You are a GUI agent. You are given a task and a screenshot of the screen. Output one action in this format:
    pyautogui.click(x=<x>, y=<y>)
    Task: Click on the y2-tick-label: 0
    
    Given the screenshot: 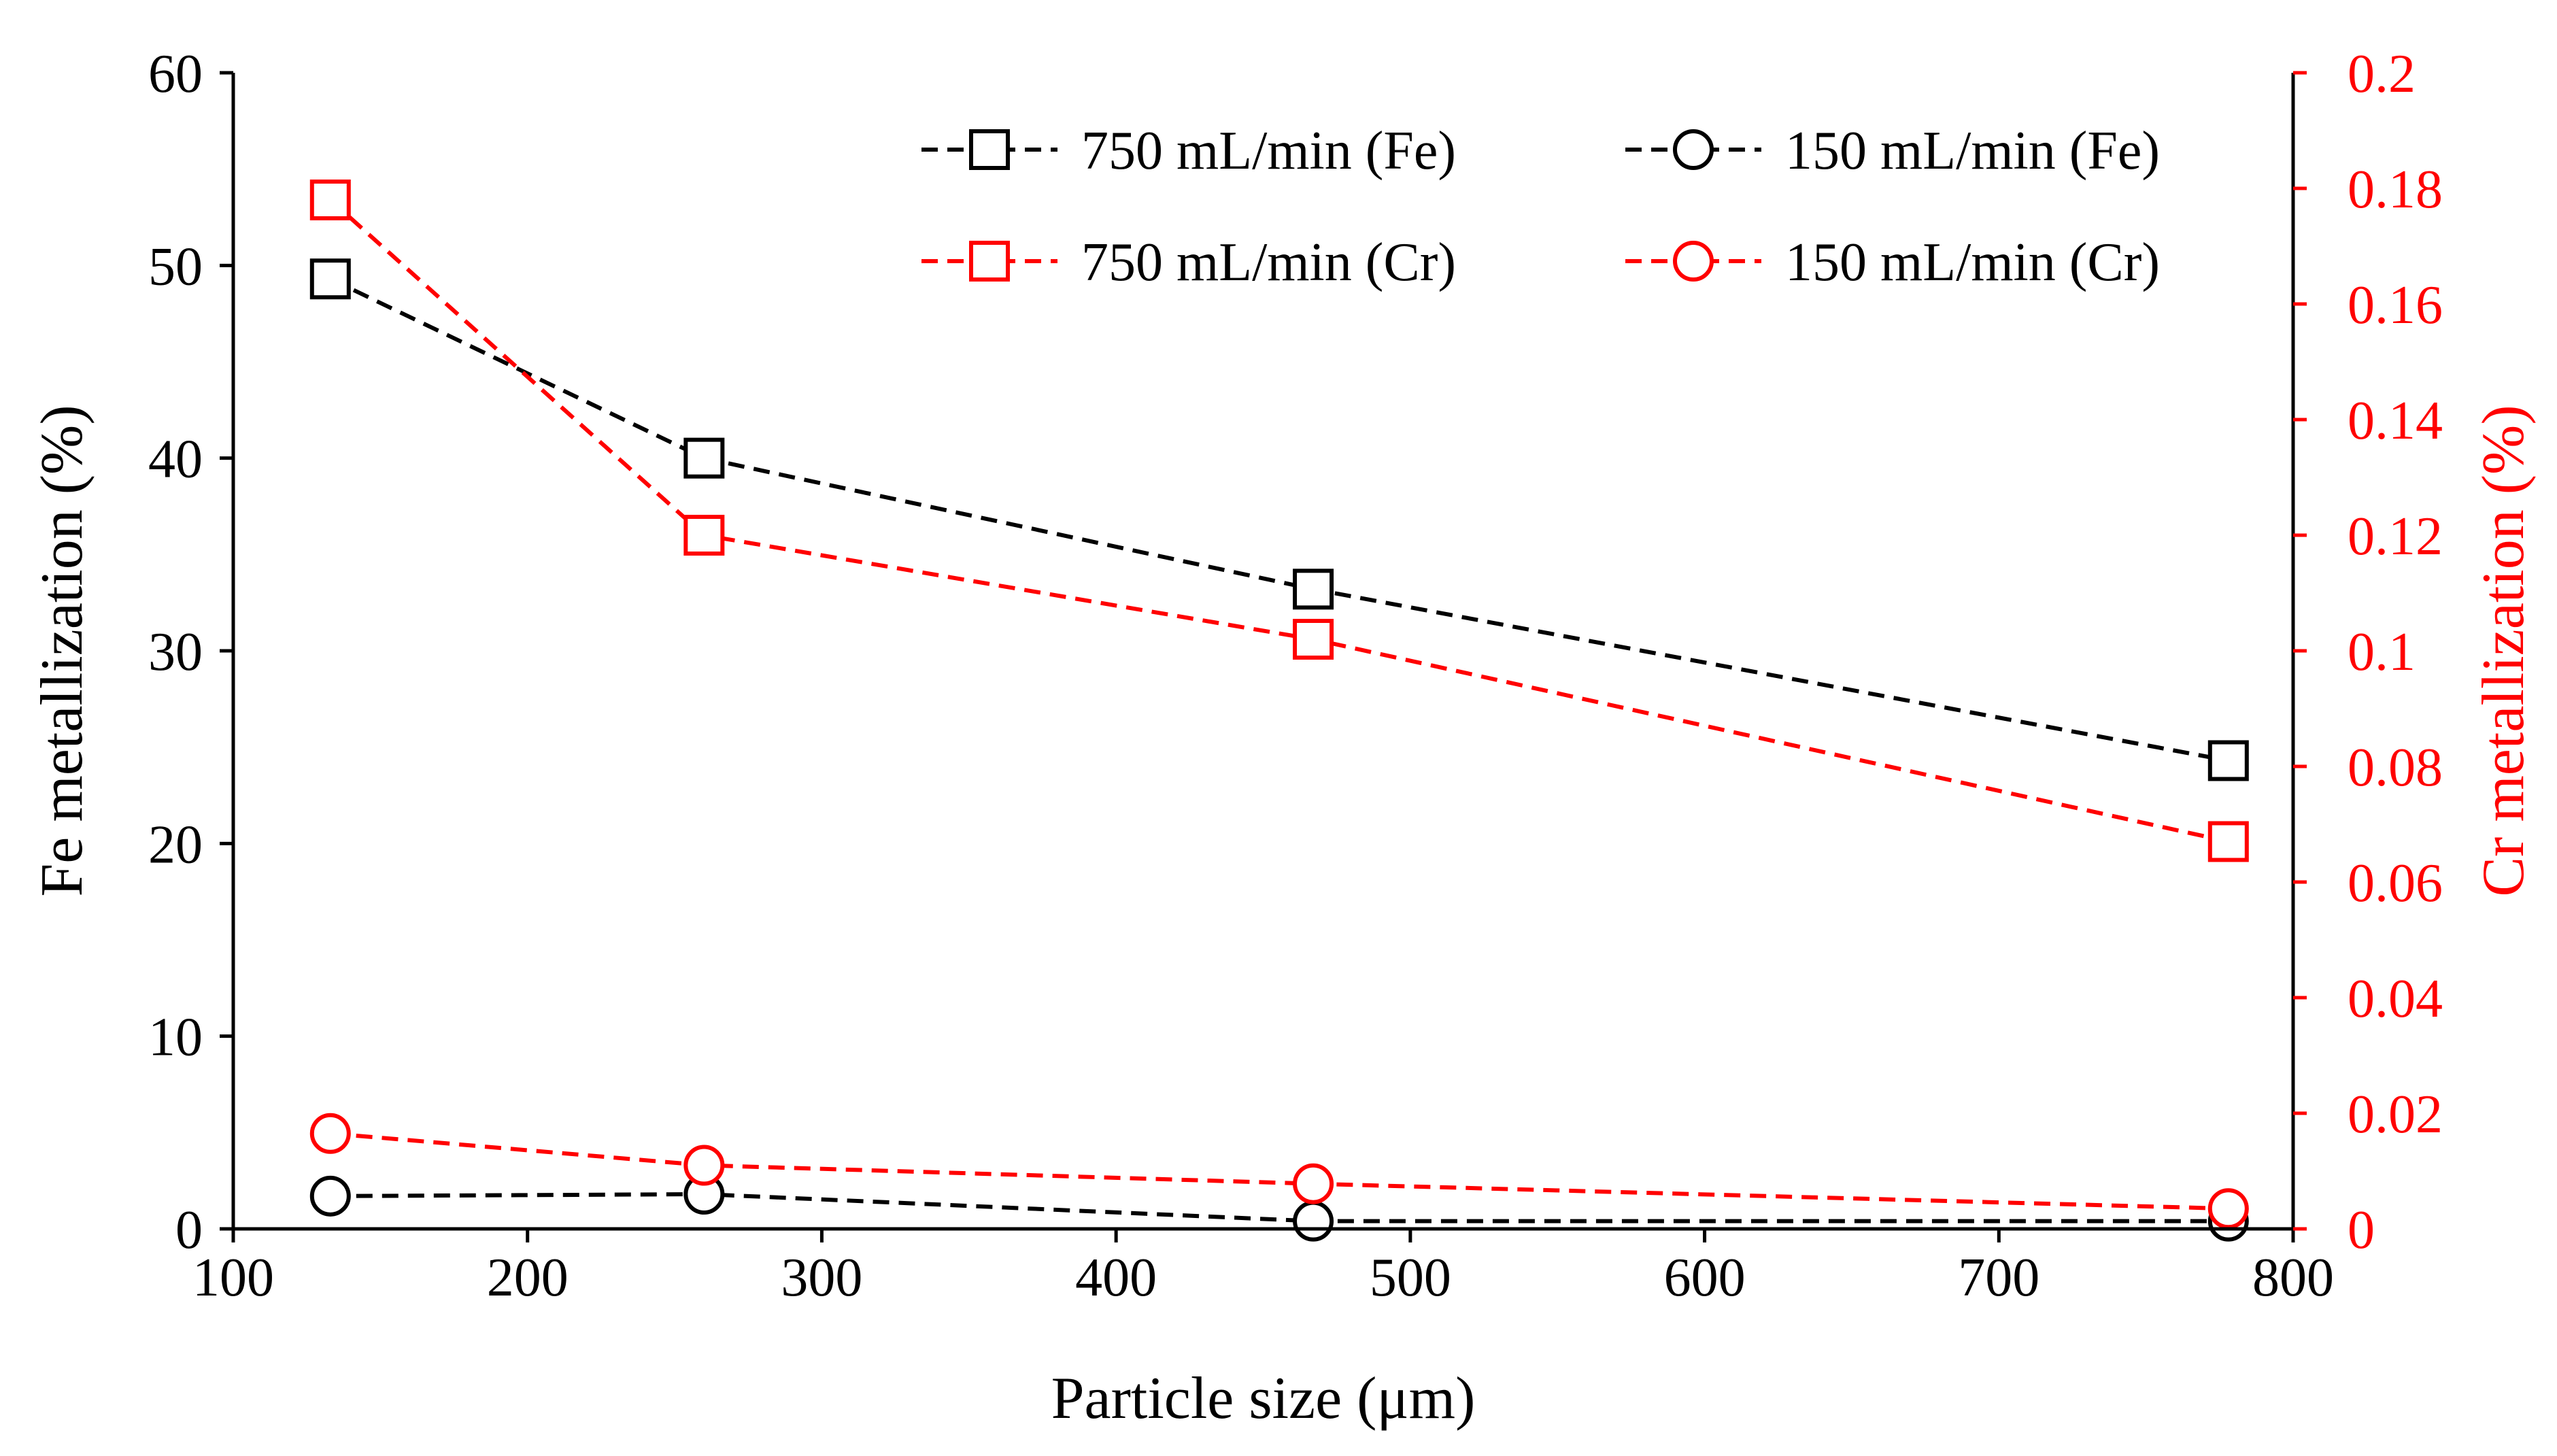 What is the action you would take?
    pyautogui.click(x=2361, y=1230)
    